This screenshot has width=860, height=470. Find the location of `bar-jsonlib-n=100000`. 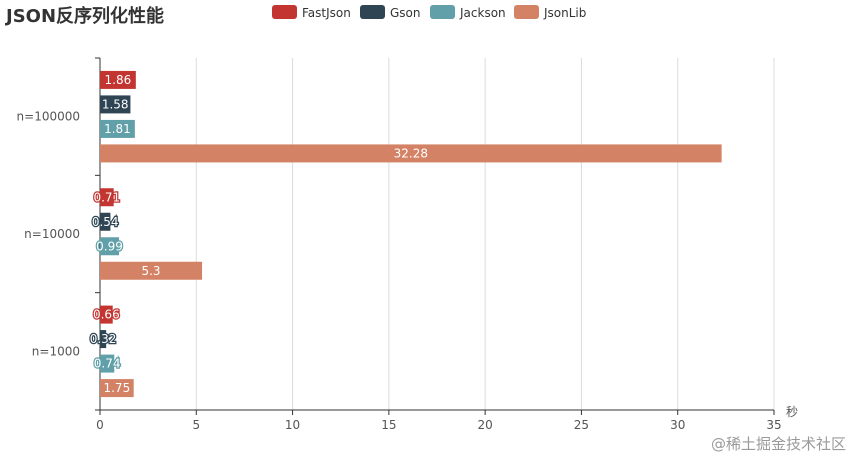

bar-jsonlib-n=100000 is located at coordinates (411, 153).